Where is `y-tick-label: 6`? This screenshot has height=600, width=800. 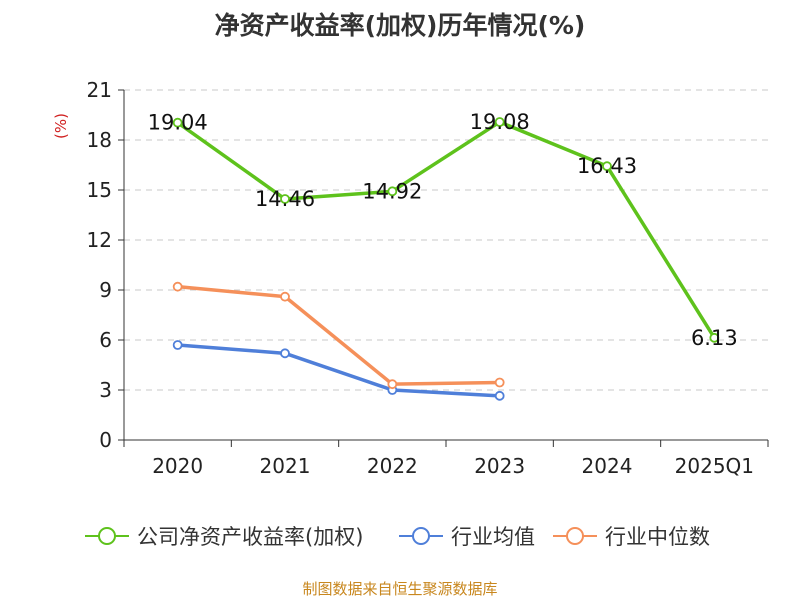
y-tick-label: 6 is located at coordinates (105, 340).